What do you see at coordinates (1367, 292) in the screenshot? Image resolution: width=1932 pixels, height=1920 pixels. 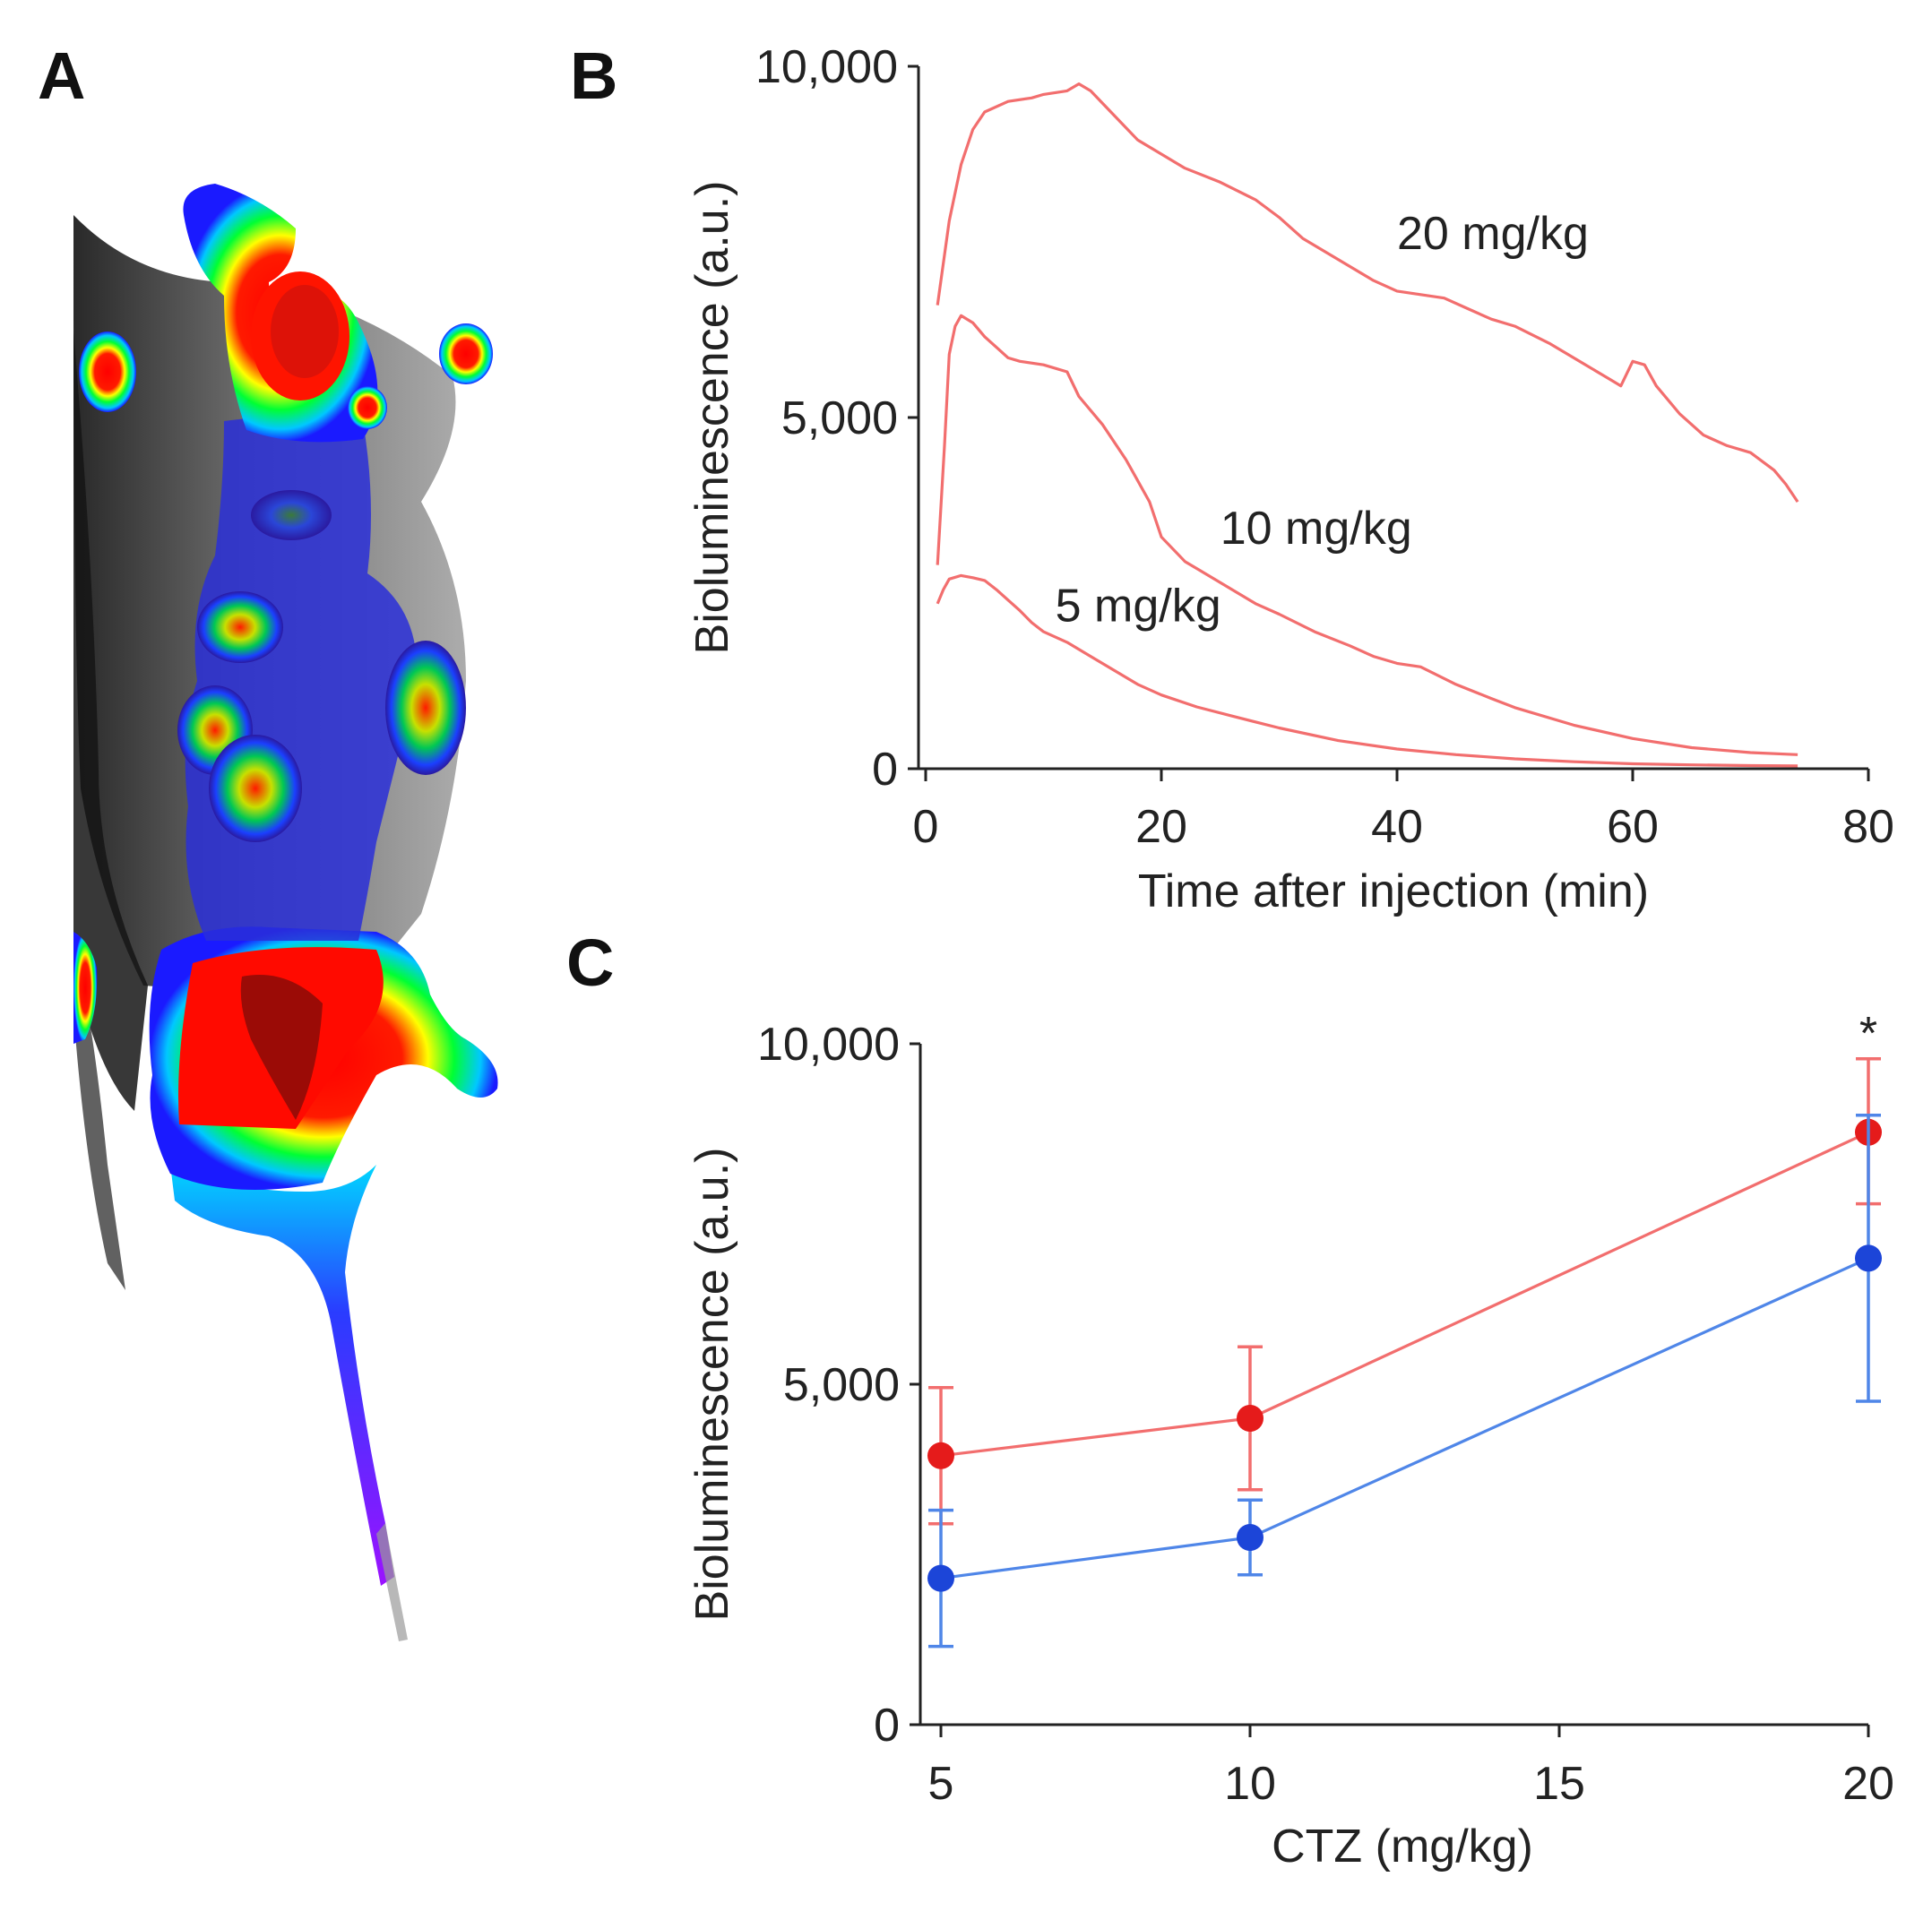 I see `series-line-20-mg-kg` at bounding box center [1367, 292].